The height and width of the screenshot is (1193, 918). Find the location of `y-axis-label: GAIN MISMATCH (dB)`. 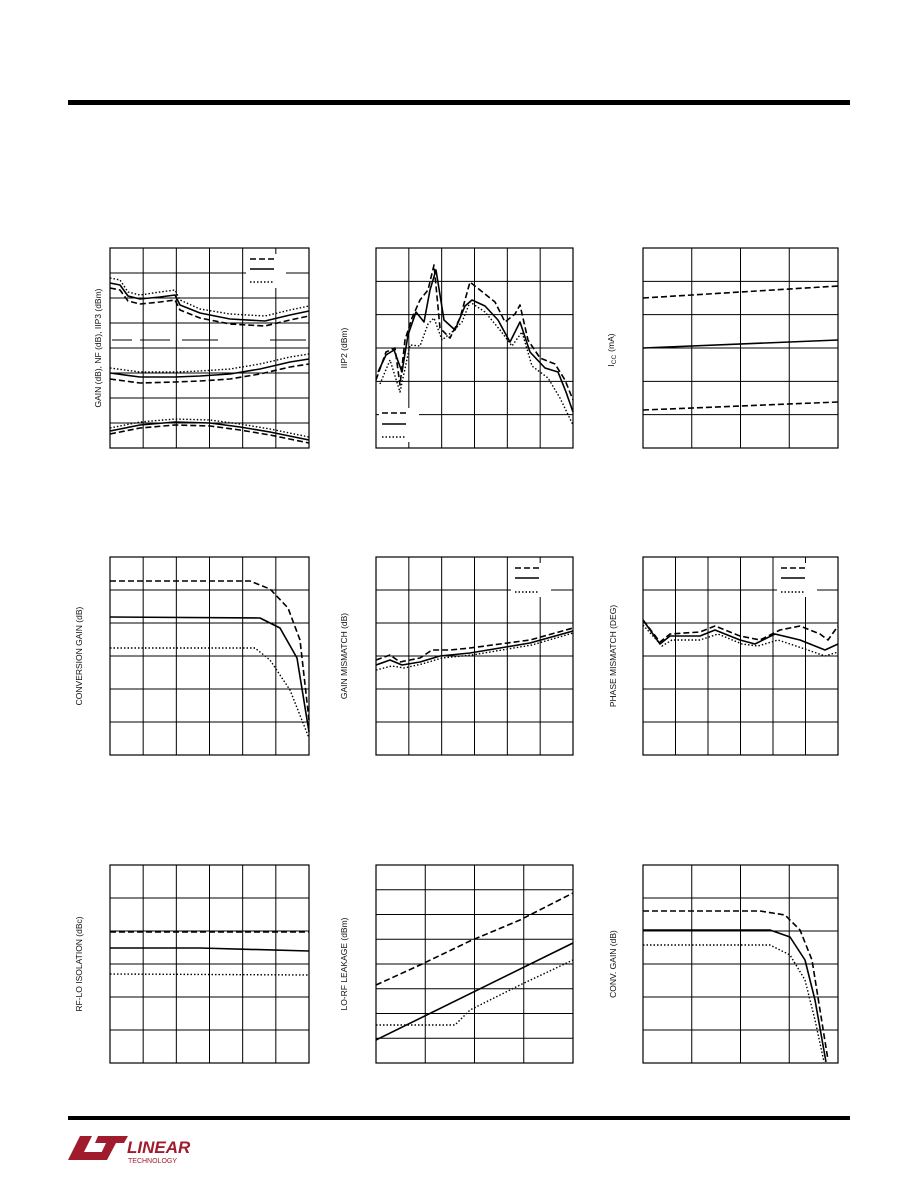

y-axis-label: GAIN MISMATCH (dB) is located at coordinates (344, 656).